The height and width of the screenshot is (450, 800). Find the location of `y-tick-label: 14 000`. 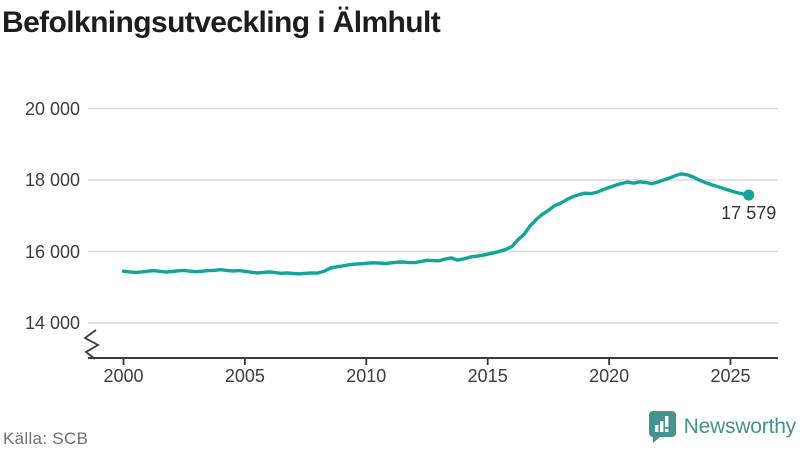

y-tick-label: 14 000 is located at coordinates (52, 323).